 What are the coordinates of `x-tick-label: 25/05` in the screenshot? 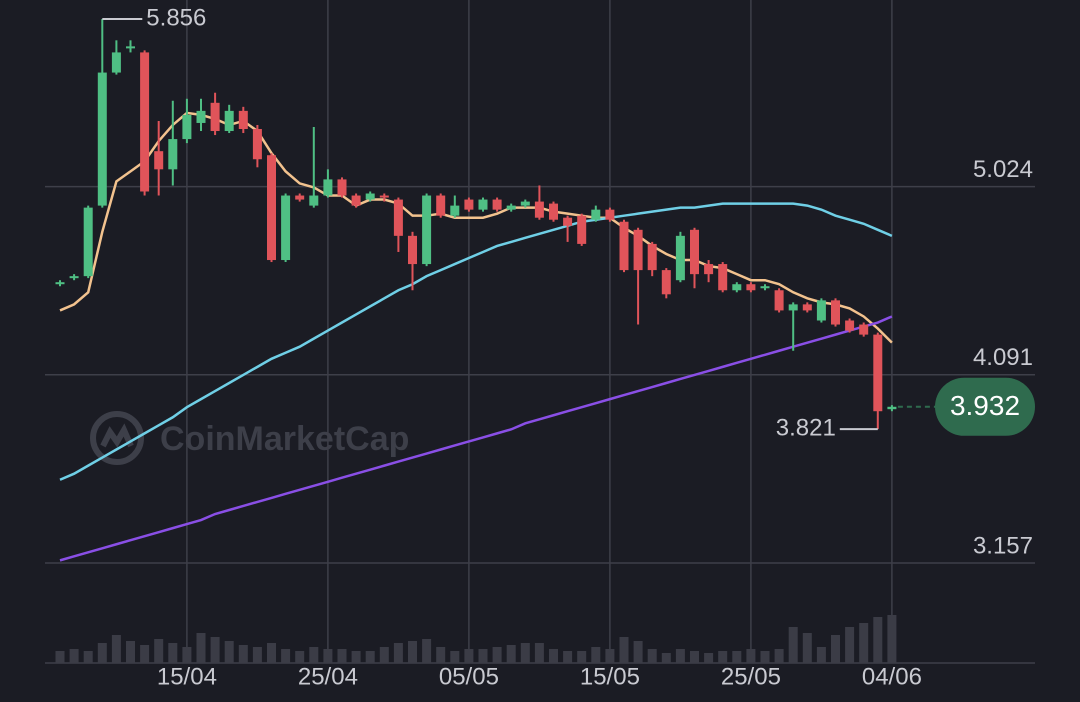 It's located at (751, 676).